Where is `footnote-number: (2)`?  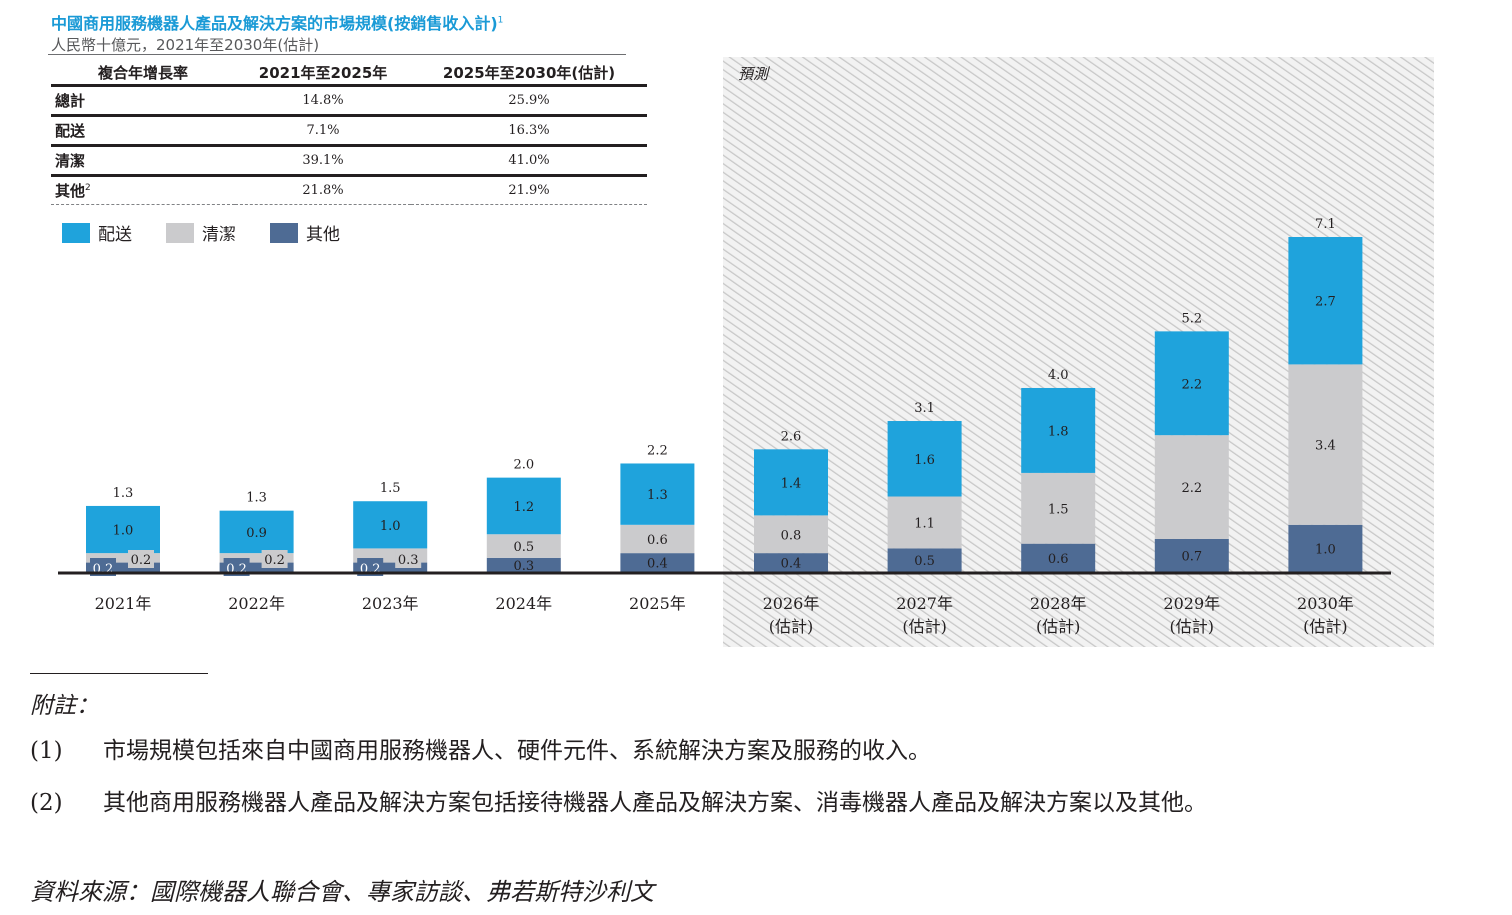 footnote-number: (2) is located at coordinates (46, 803).